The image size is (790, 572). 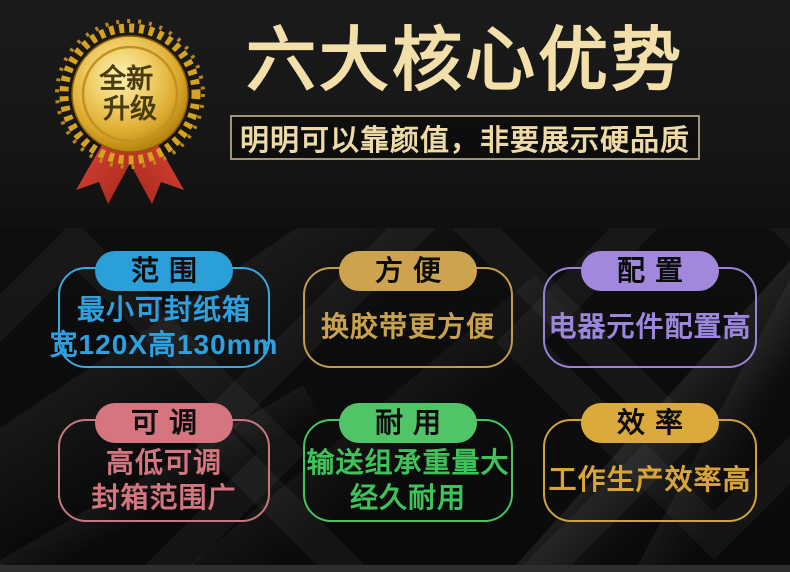 I want to click on card-text-line: 输送组承重量大, so click(x=408, y=462).